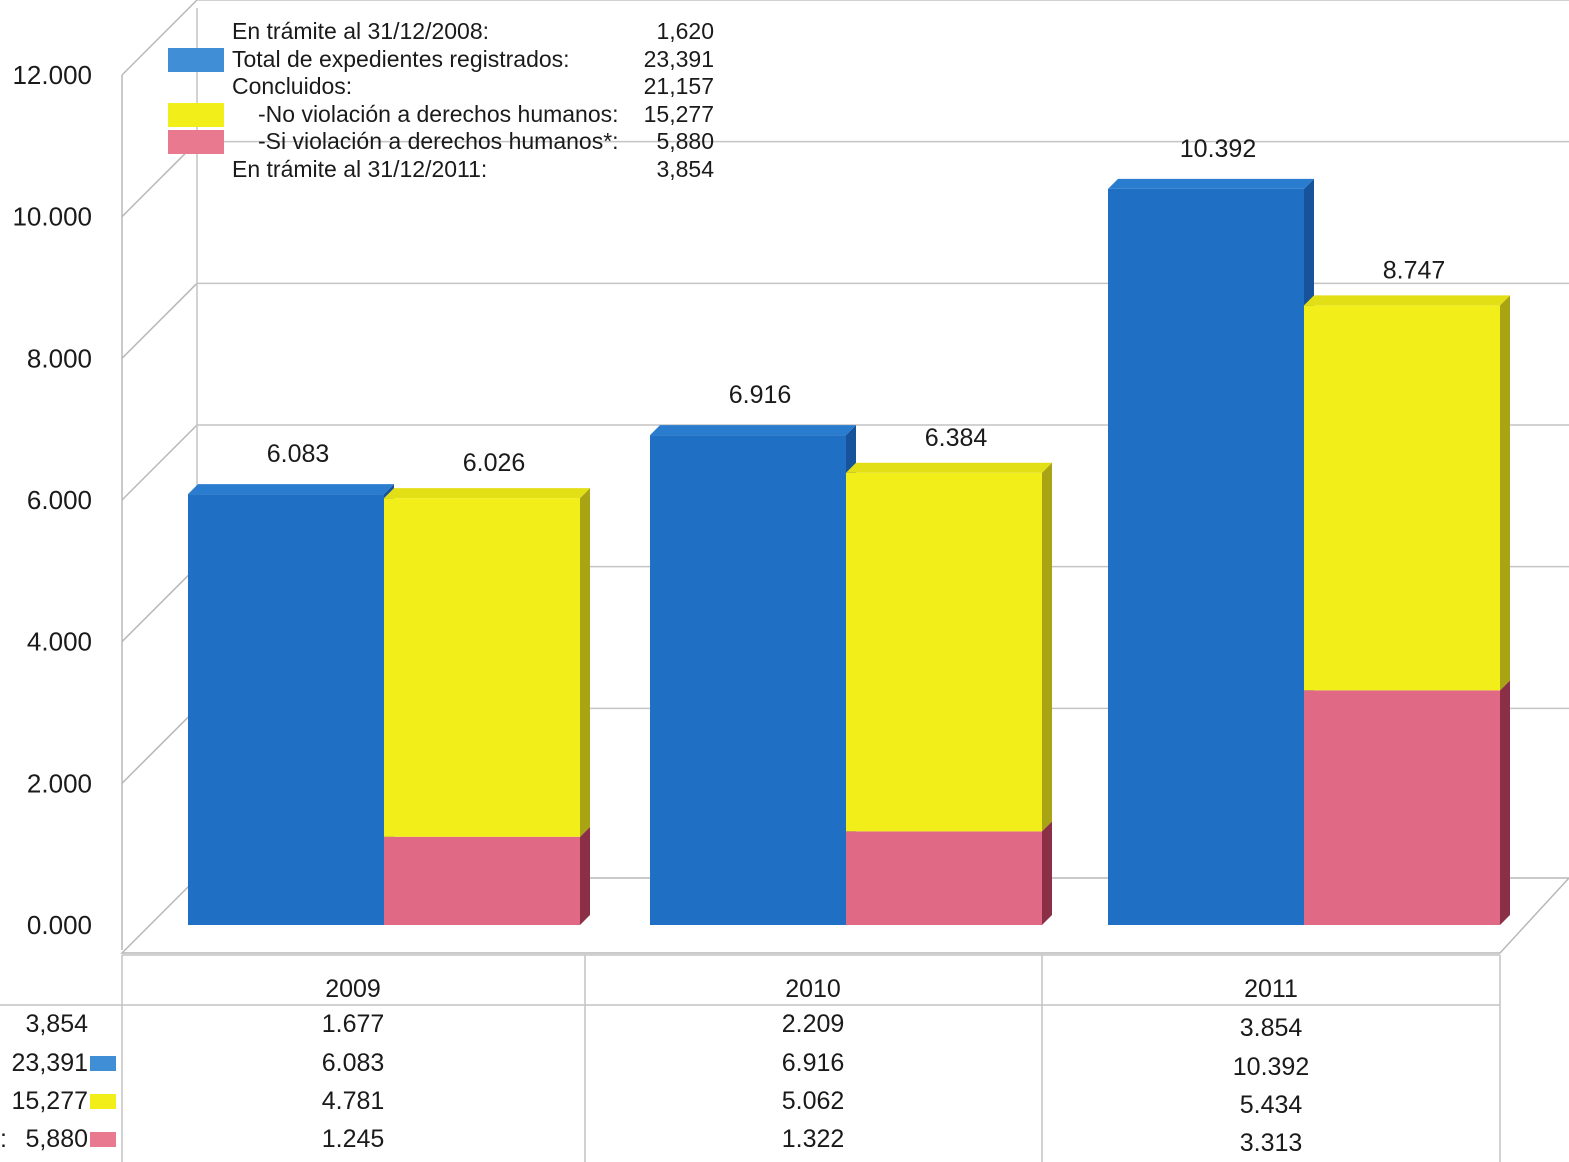 The height and width of the screenshot is (1162, 1569). Describe the element at coordinates (1505, 493) in the screenshot. I see `bar-no-violacion-2011-side` at that location.